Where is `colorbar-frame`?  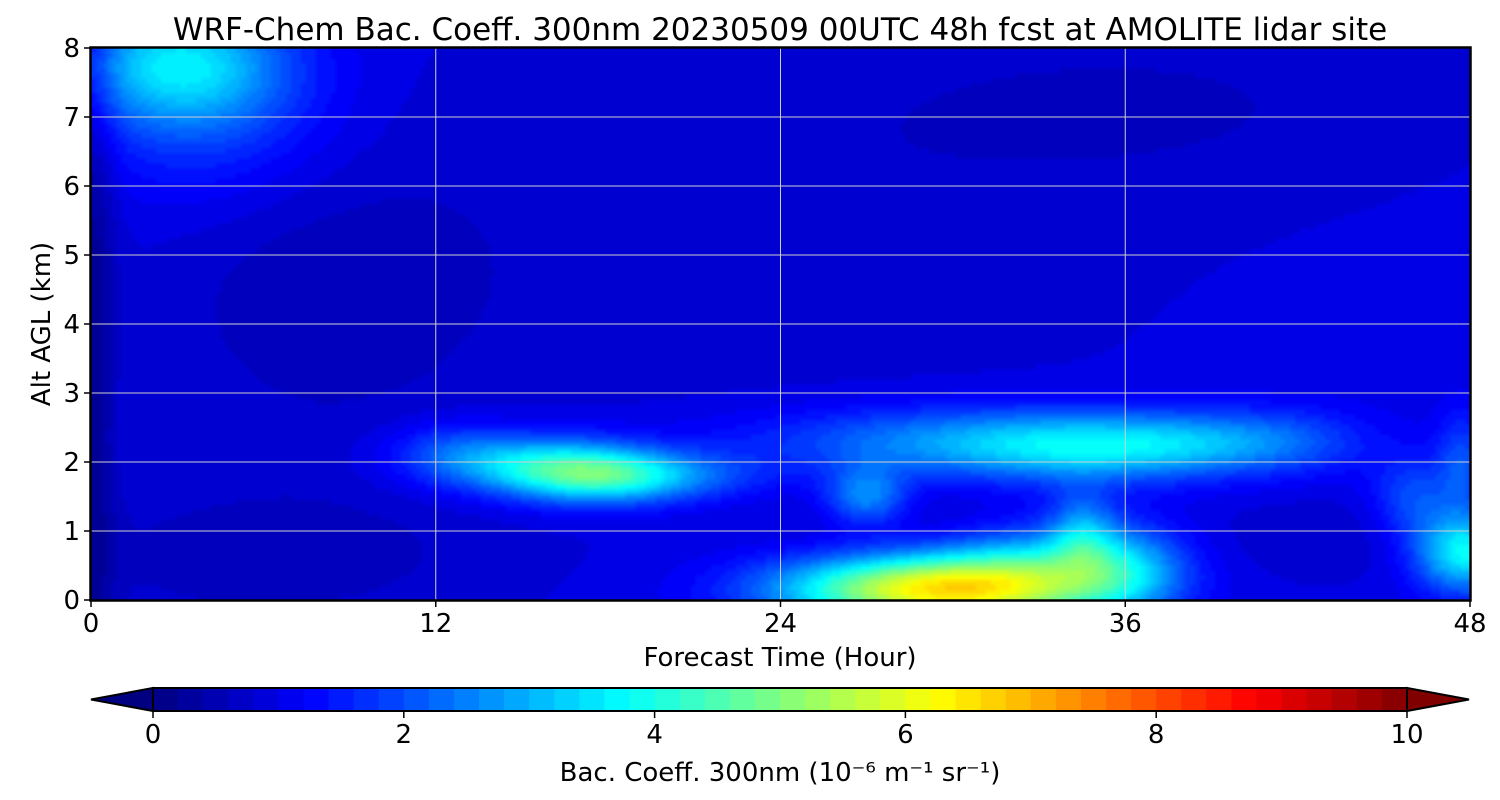 colorbar-frame is located at coordinates (780, 699).